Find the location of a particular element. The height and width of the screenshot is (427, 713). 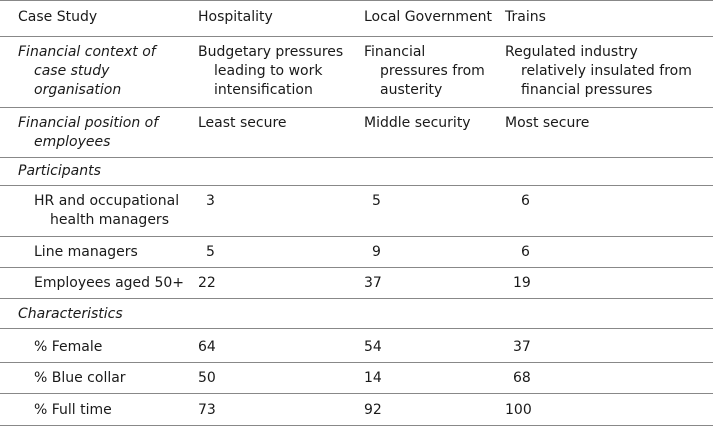

financial-context-trains: financial pressures is located at coordinates (587, 90).